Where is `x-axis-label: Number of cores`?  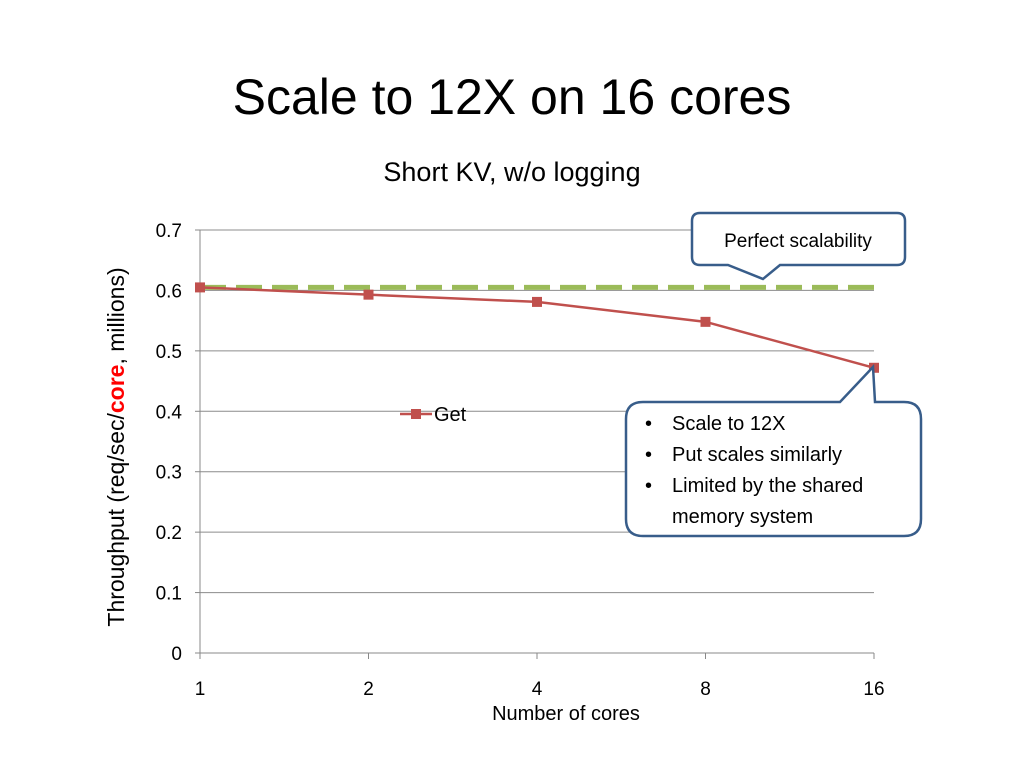 x-axis-label: Number of cores is located at coordinates (566, 714).